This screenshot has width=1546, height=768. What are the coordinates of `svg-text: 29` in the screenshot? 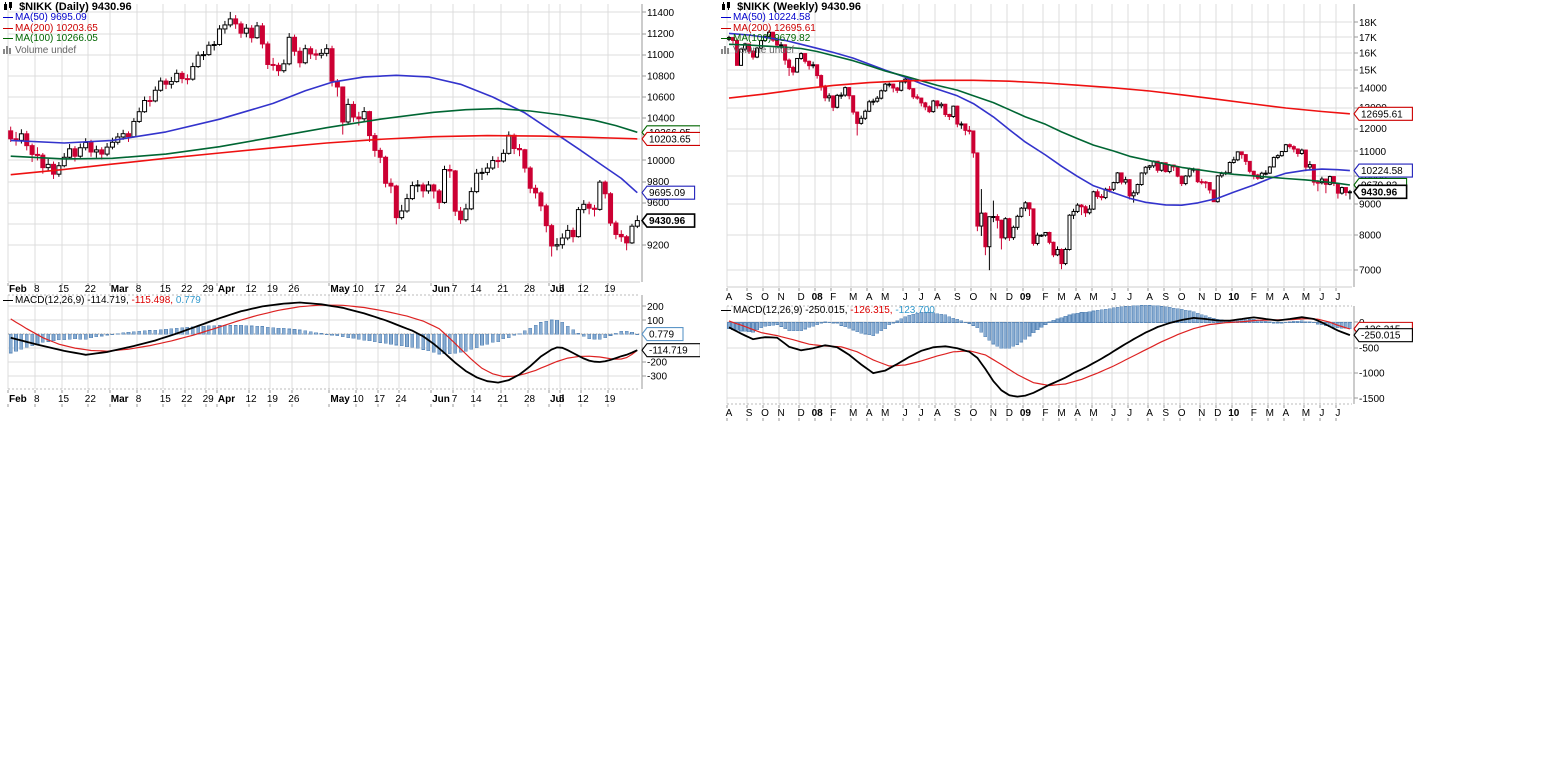 It's located at (209, 289).